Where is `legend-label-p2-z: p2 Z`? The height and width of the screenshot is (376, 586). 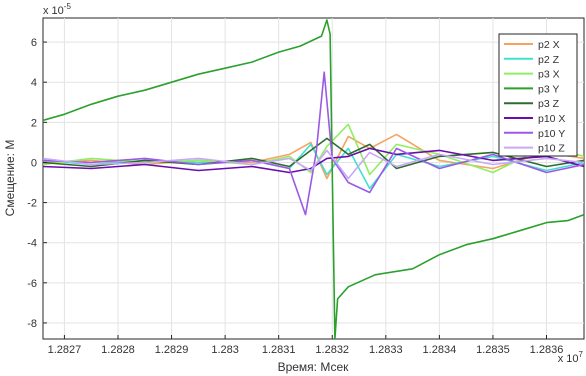 legend-label-p2-z: p2 Z is located at coordinates (549, 60).